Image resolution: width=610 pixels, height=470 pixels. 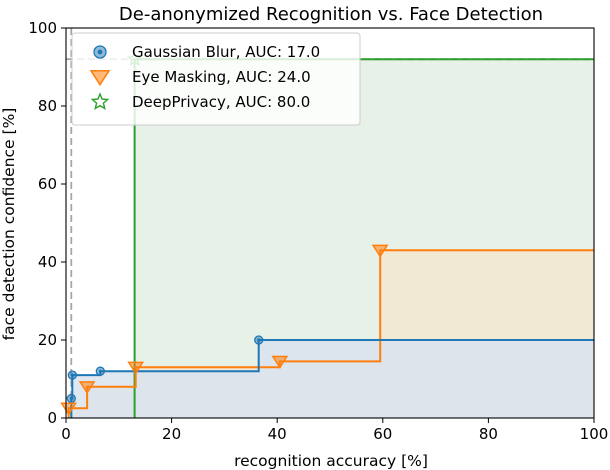 What do you see at coordinates (69, 409) in the screenshot?
I see `marker-s1-p0` at bounding box center [69, 409].